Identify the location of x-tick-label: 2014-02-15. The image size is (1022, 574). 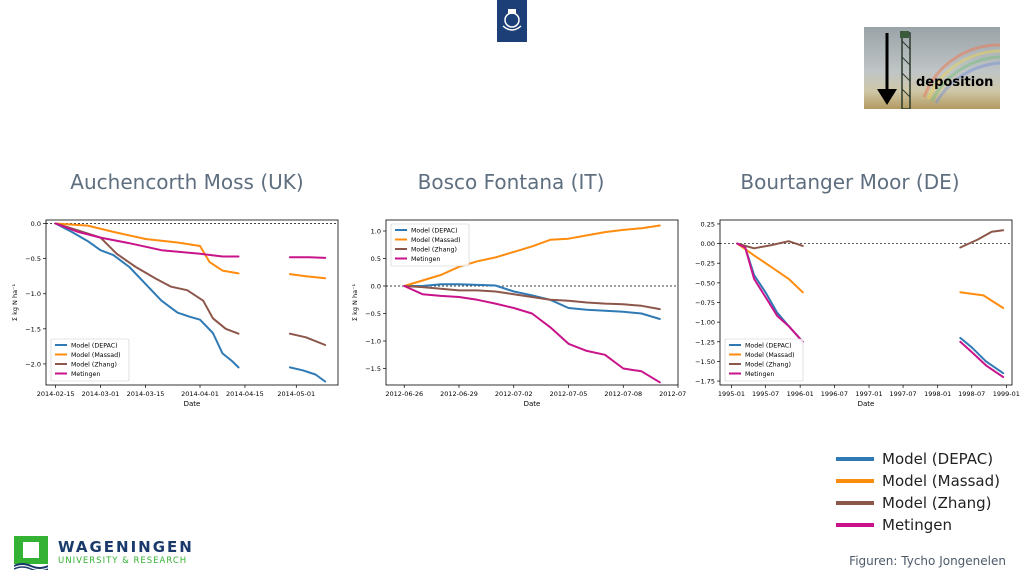
(56, 394).